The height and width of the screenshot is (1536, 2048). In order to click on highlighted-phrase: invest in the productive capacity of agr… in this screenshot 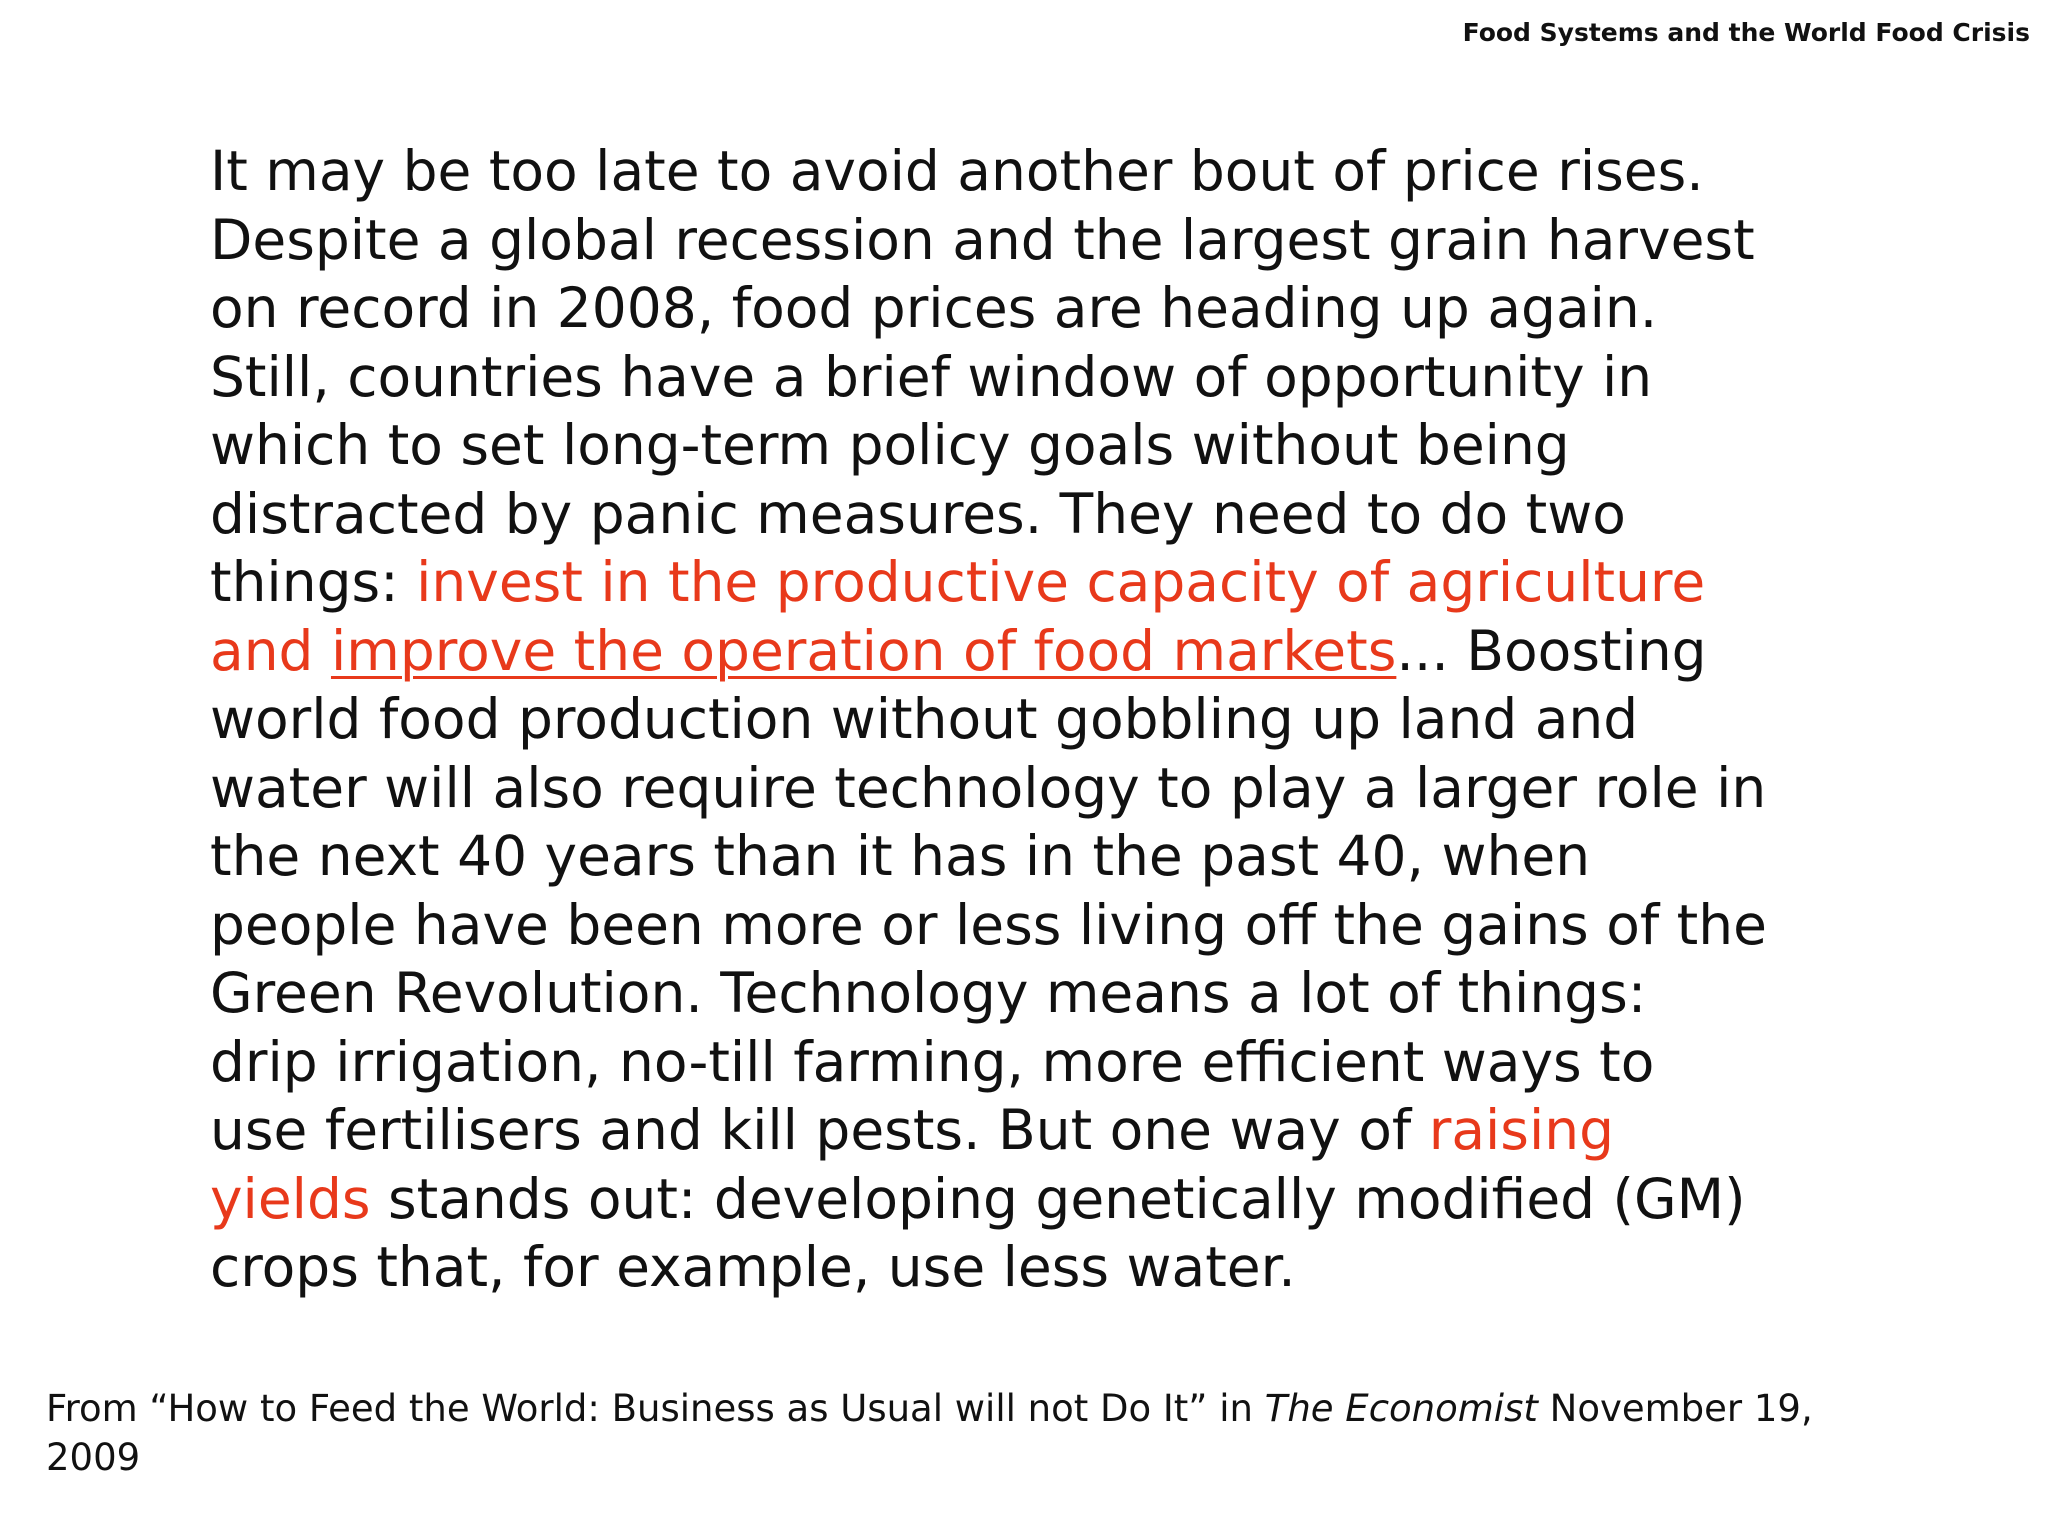, I will do `click(1061, 582)`.